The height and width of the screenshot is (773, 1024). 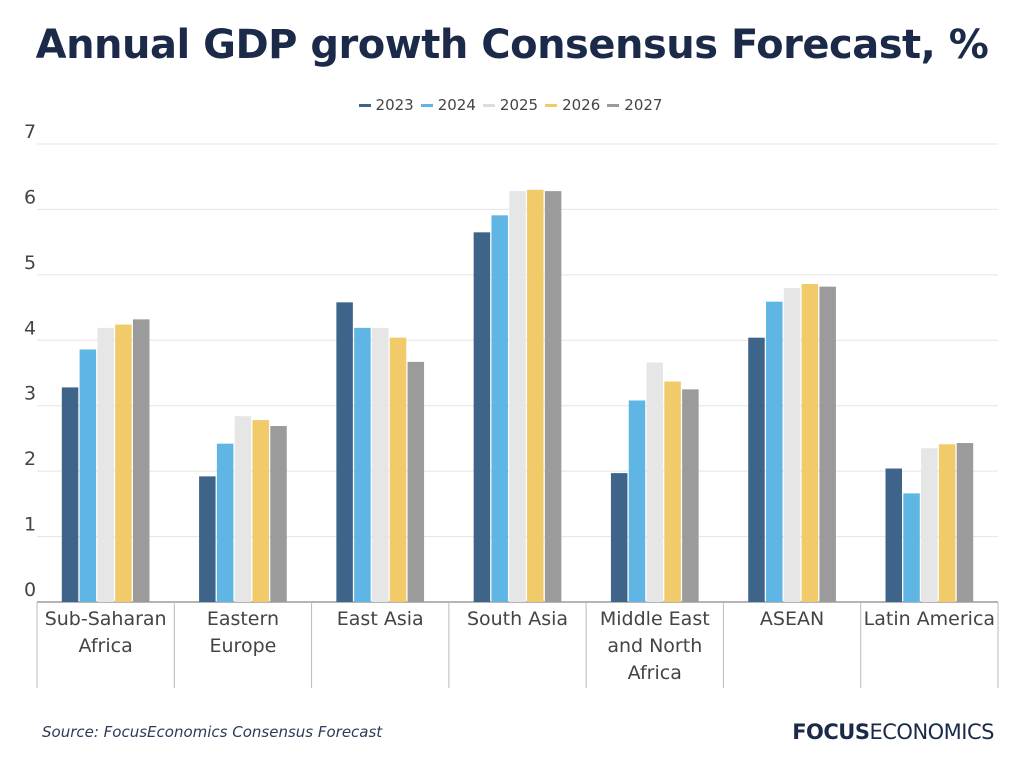 What do you see at coordinates (655, 673) in the screenshot?
I see `category-label-4-2: Africa` at bounding box center [655, 673].